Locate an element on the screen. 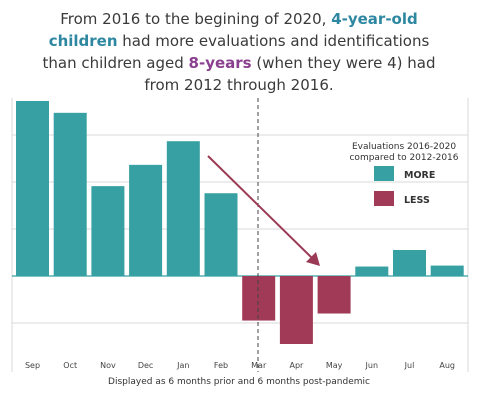 Image resolution: width=478 pixels, height=393 pixels. title-text: had more evaluations and identifications is located at coordinates (273, 41).